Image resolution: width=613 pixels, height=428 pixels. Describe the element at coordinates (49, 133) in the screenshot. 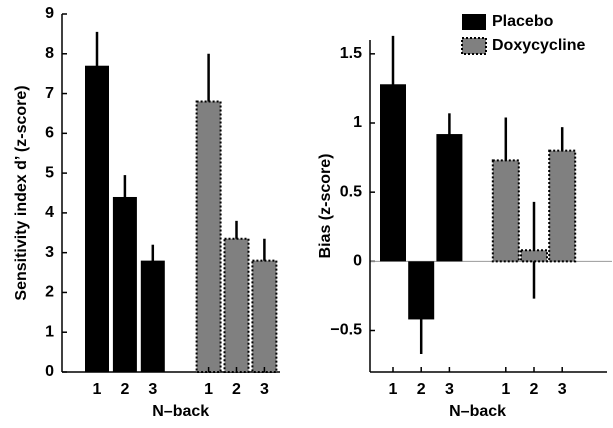

I see `y-tick-label: 6` at that location.